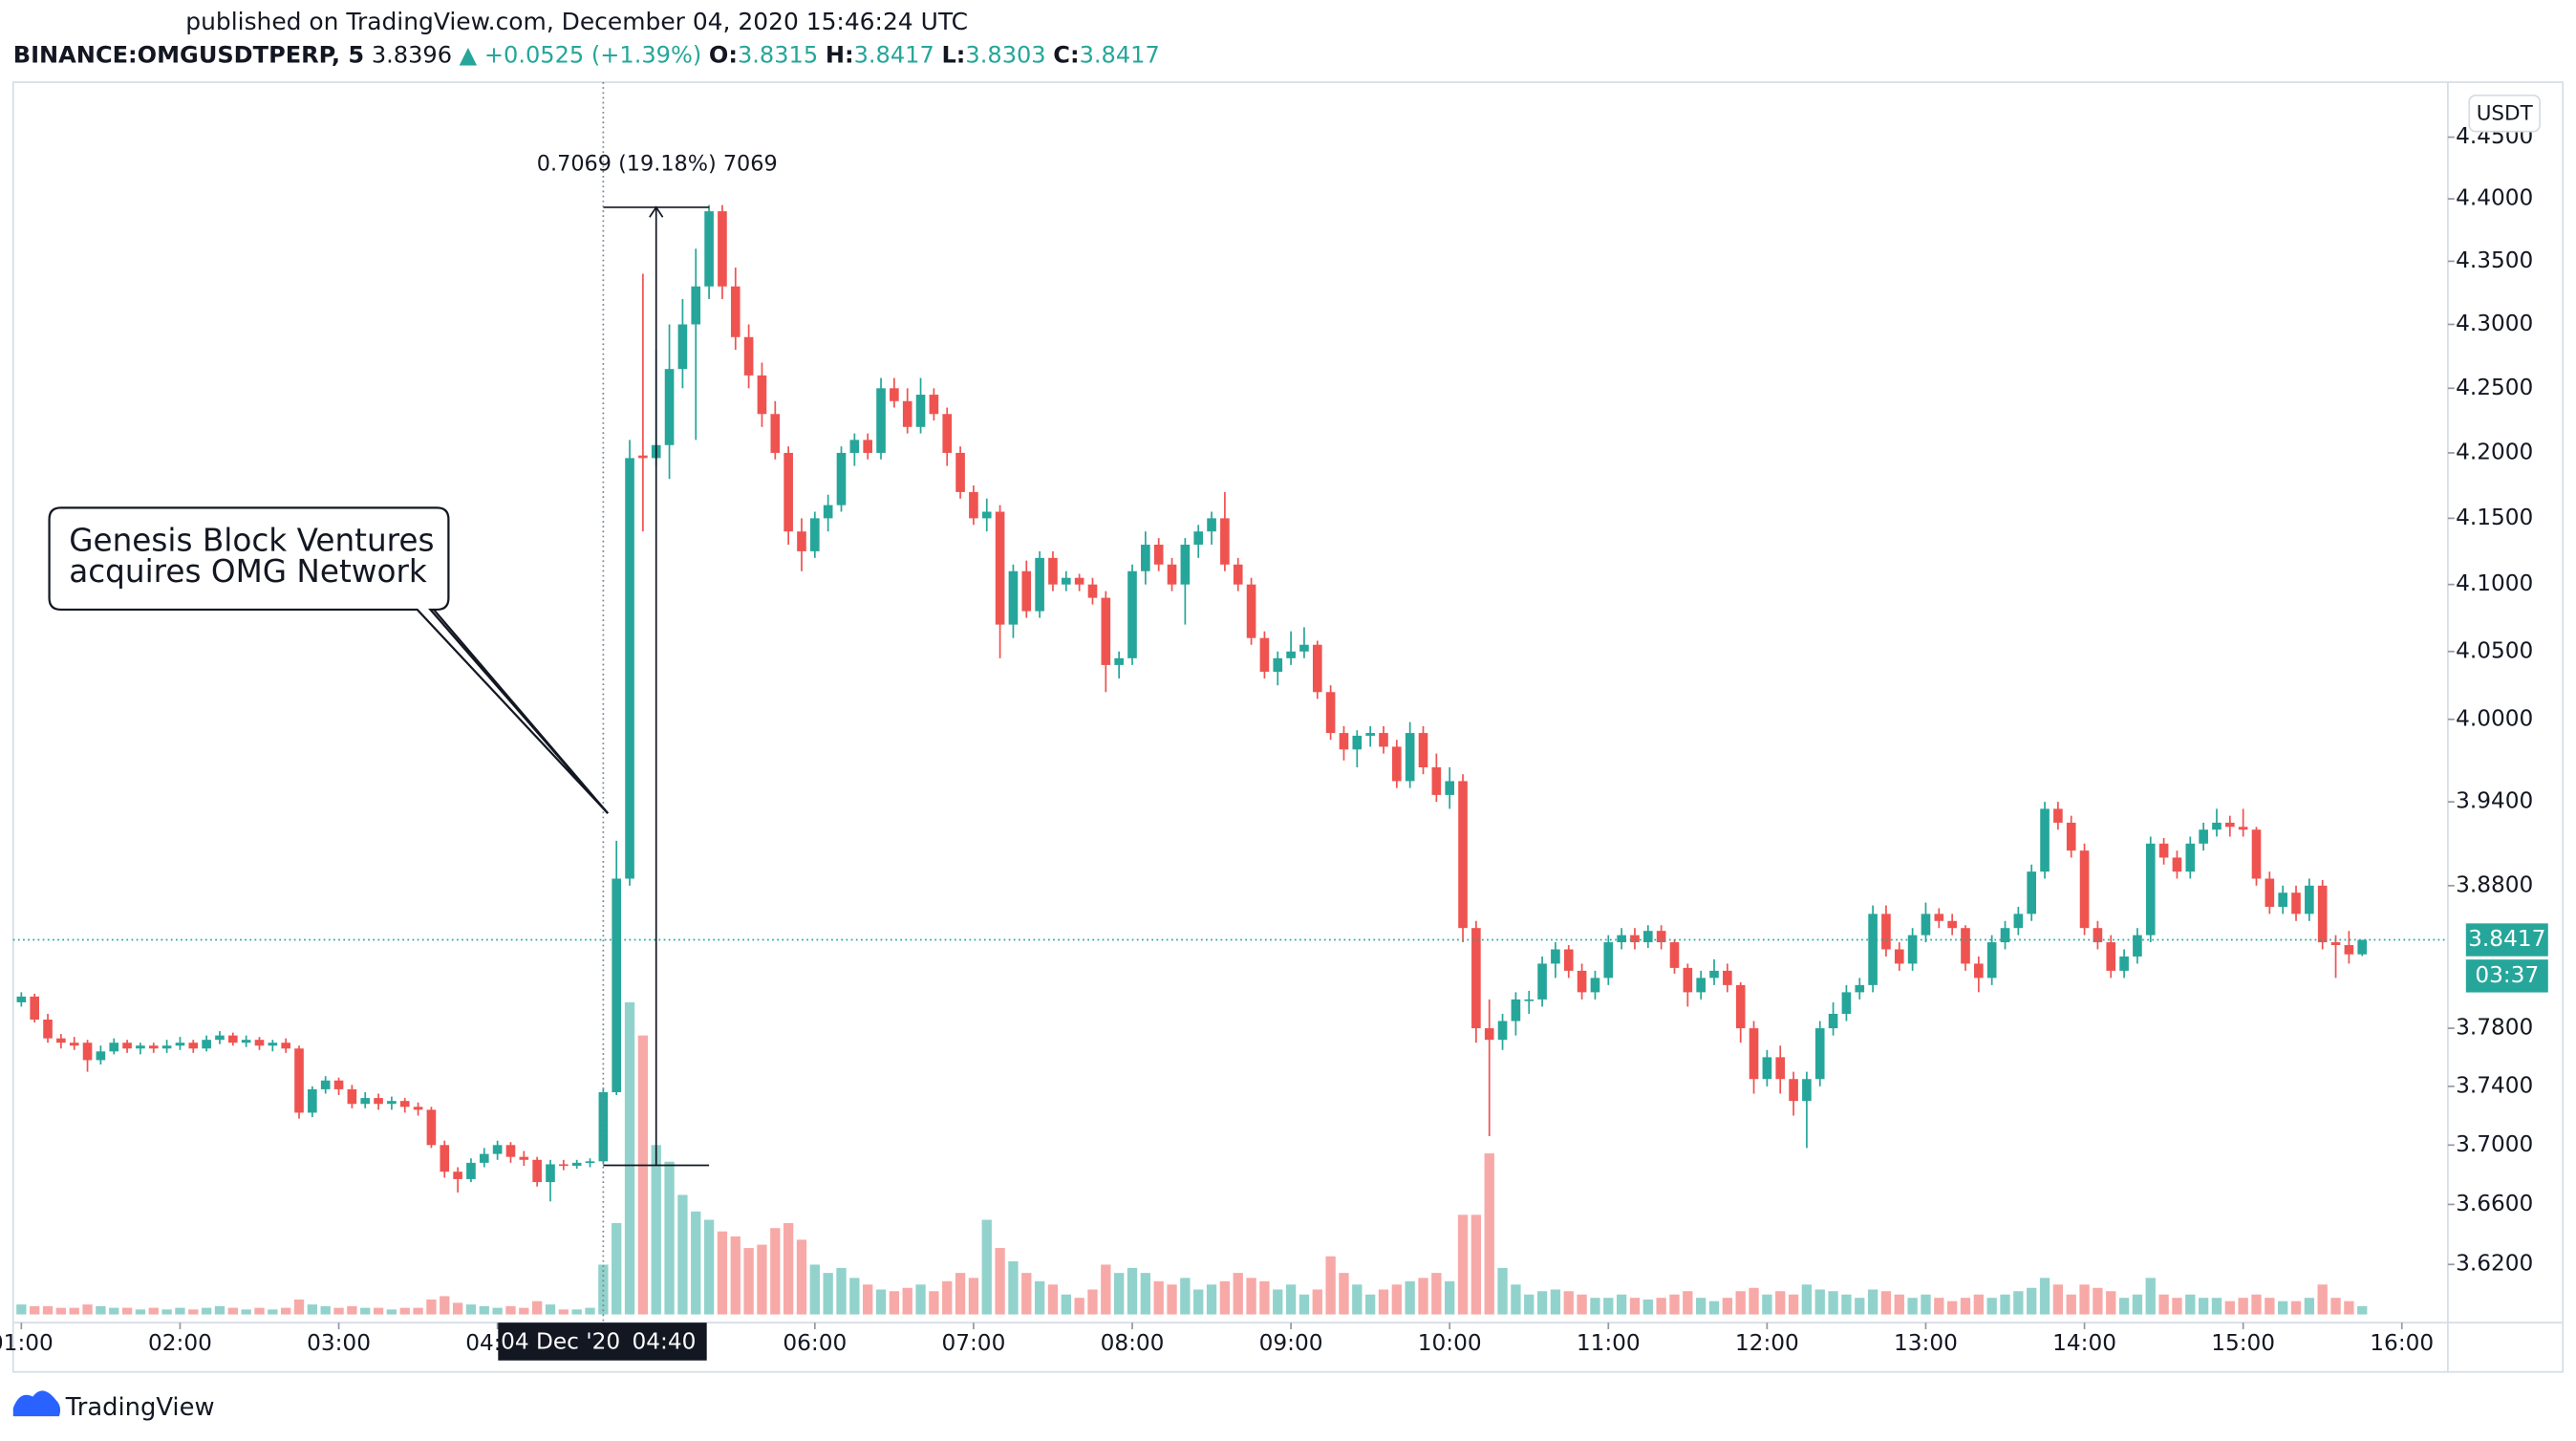  Describe the element at coordinates (815, 1343) in the screenshot. I see `x-tick-label: 06:00` at that location.